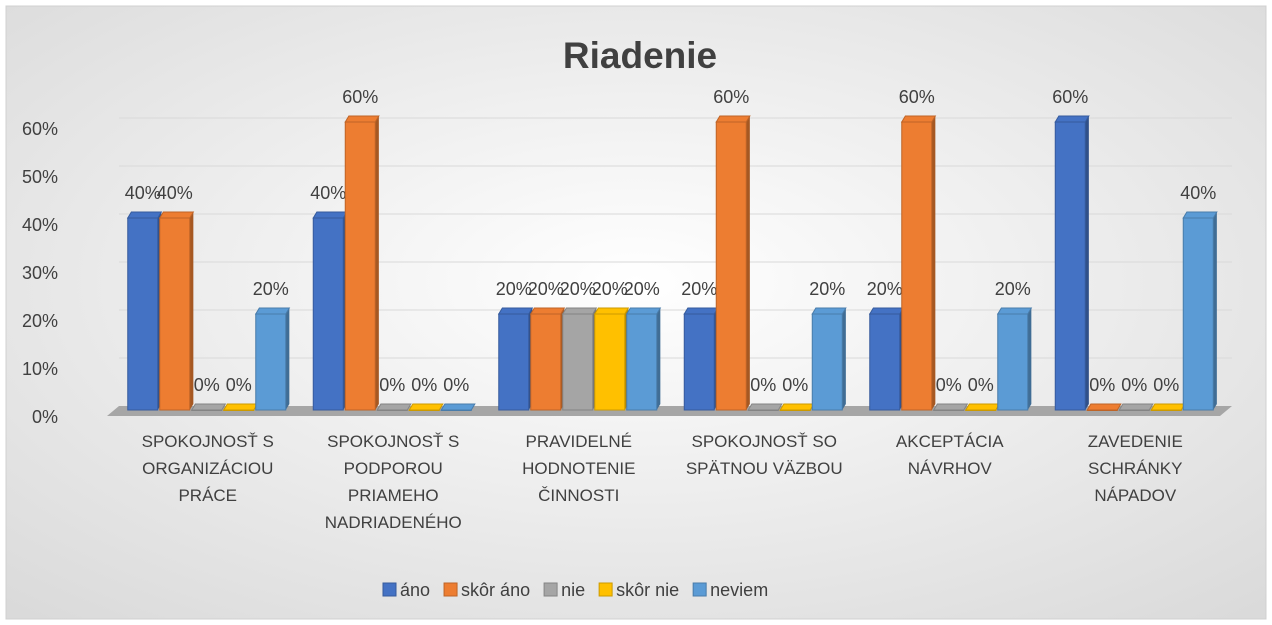  I want to click on y-tick-label: 40%, so click(40, 225).